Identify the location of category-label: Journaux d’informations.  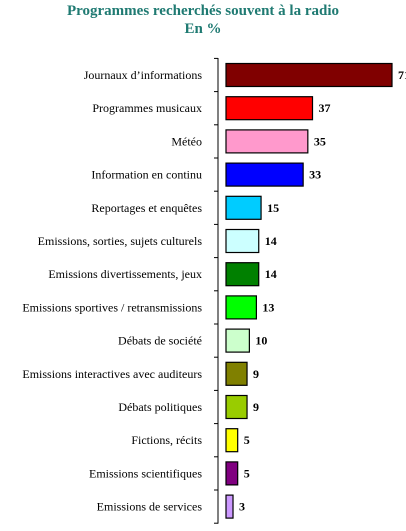
(143, 75).